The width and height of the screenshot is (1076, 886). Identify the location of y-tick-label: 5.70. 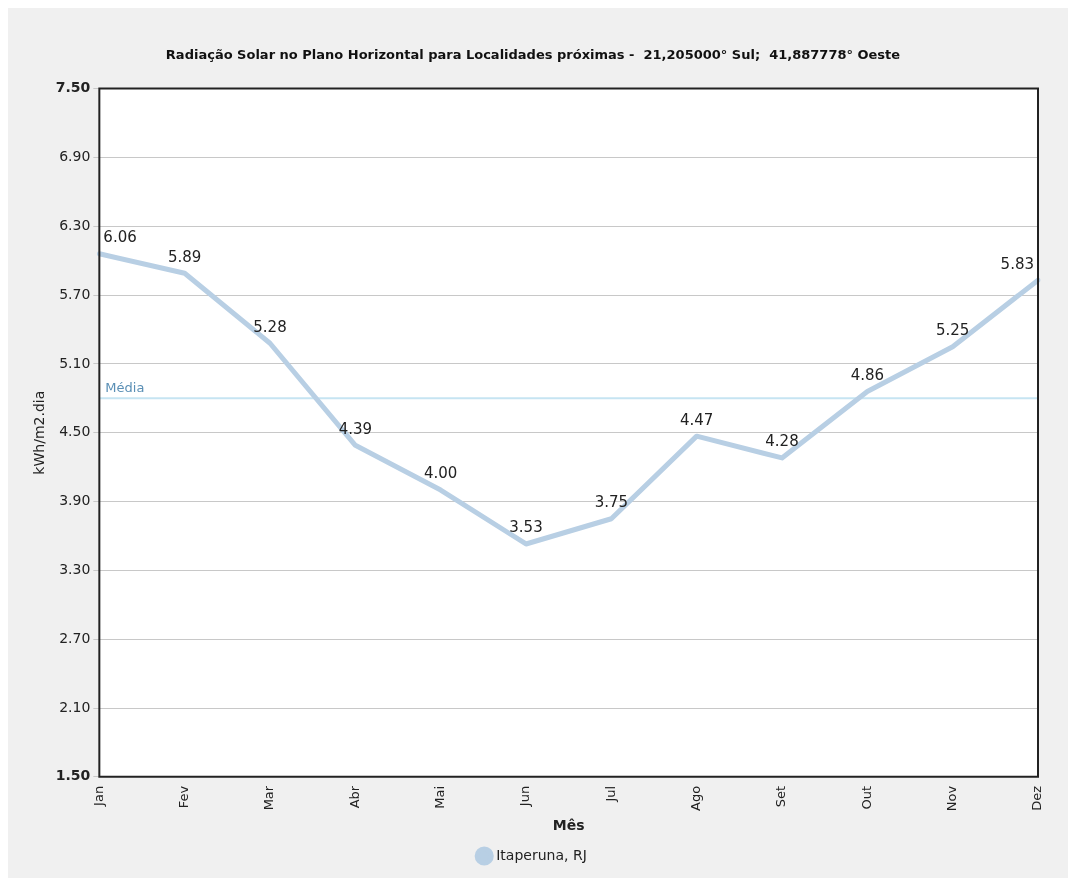
(75, 293).